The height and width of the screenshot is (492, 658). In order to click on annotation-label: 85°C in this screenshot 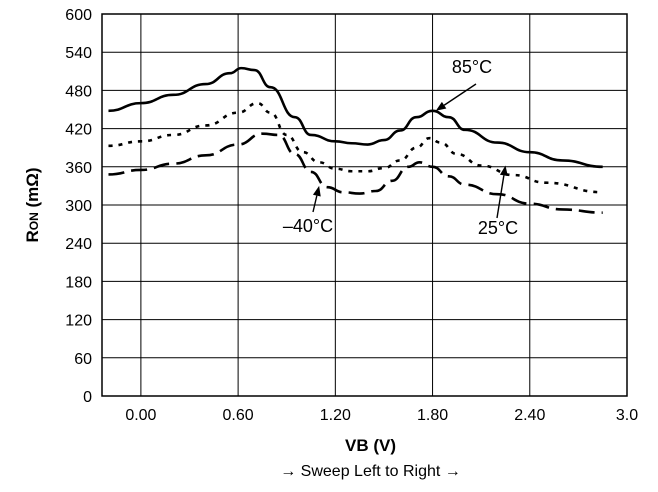, I will do `click(472, 67)`.